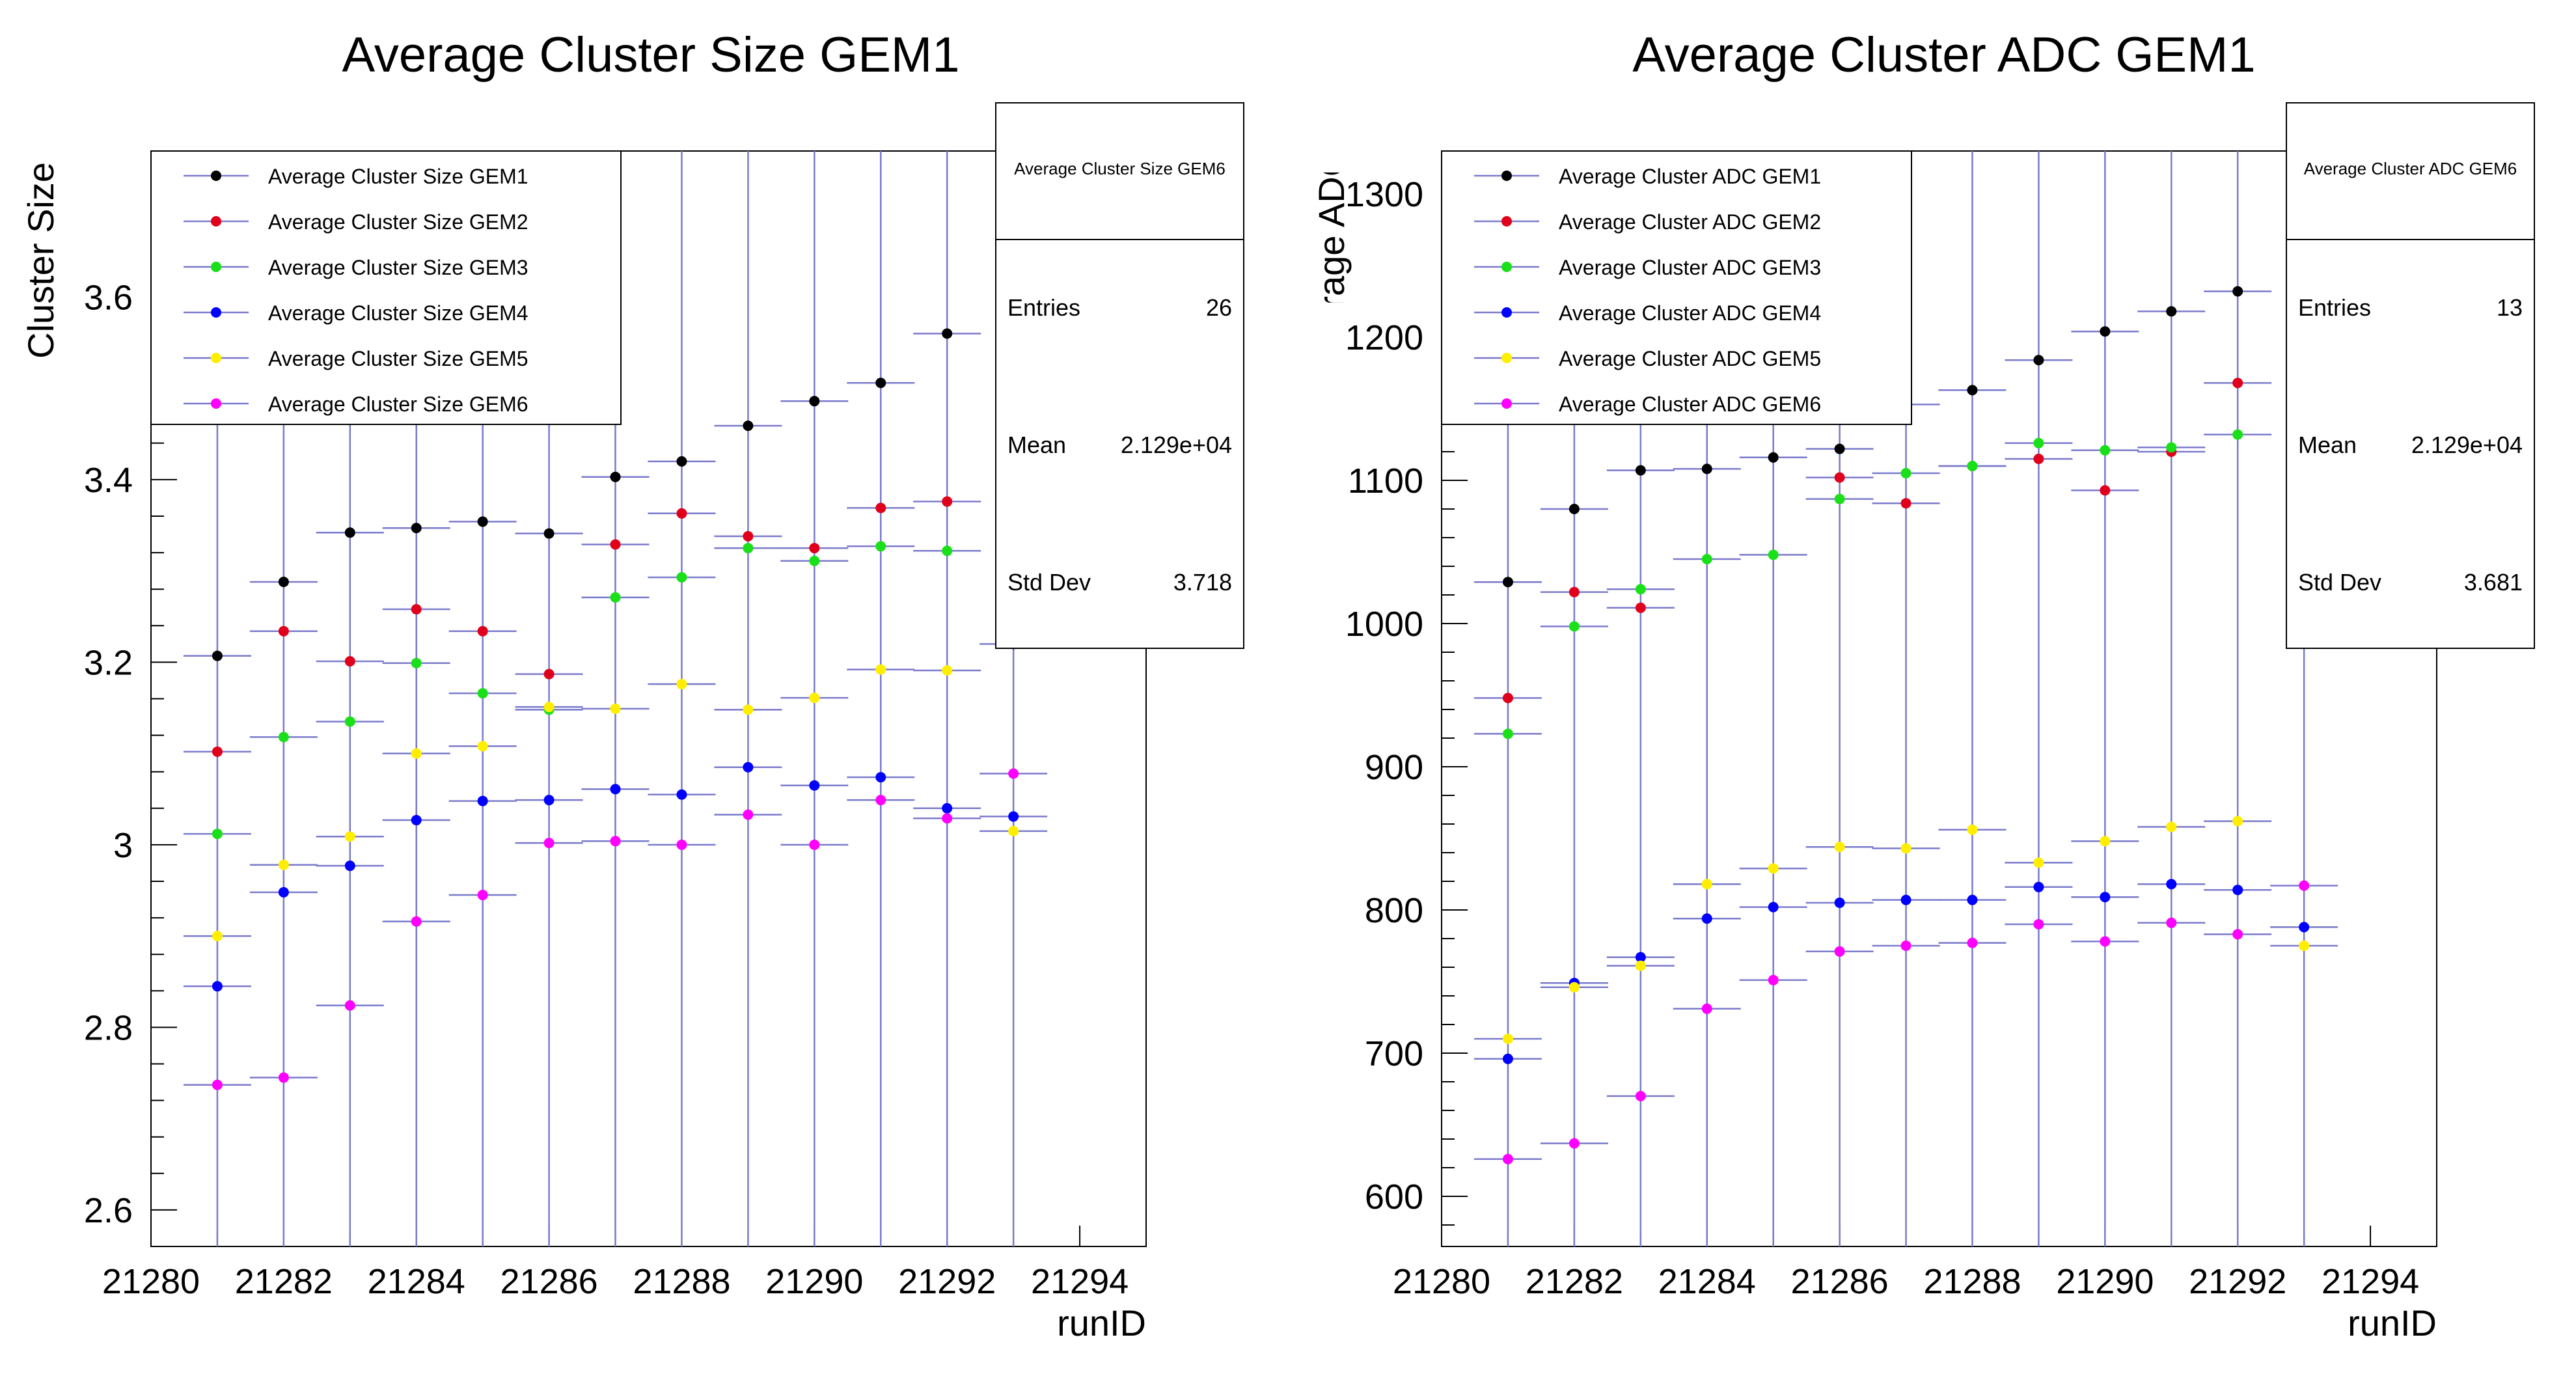 This screenshot has width=2576, height=1389. Describe the element at coordinates (2510, 307) in the screenshot. I see `adc-stats-value: 13` at that location.